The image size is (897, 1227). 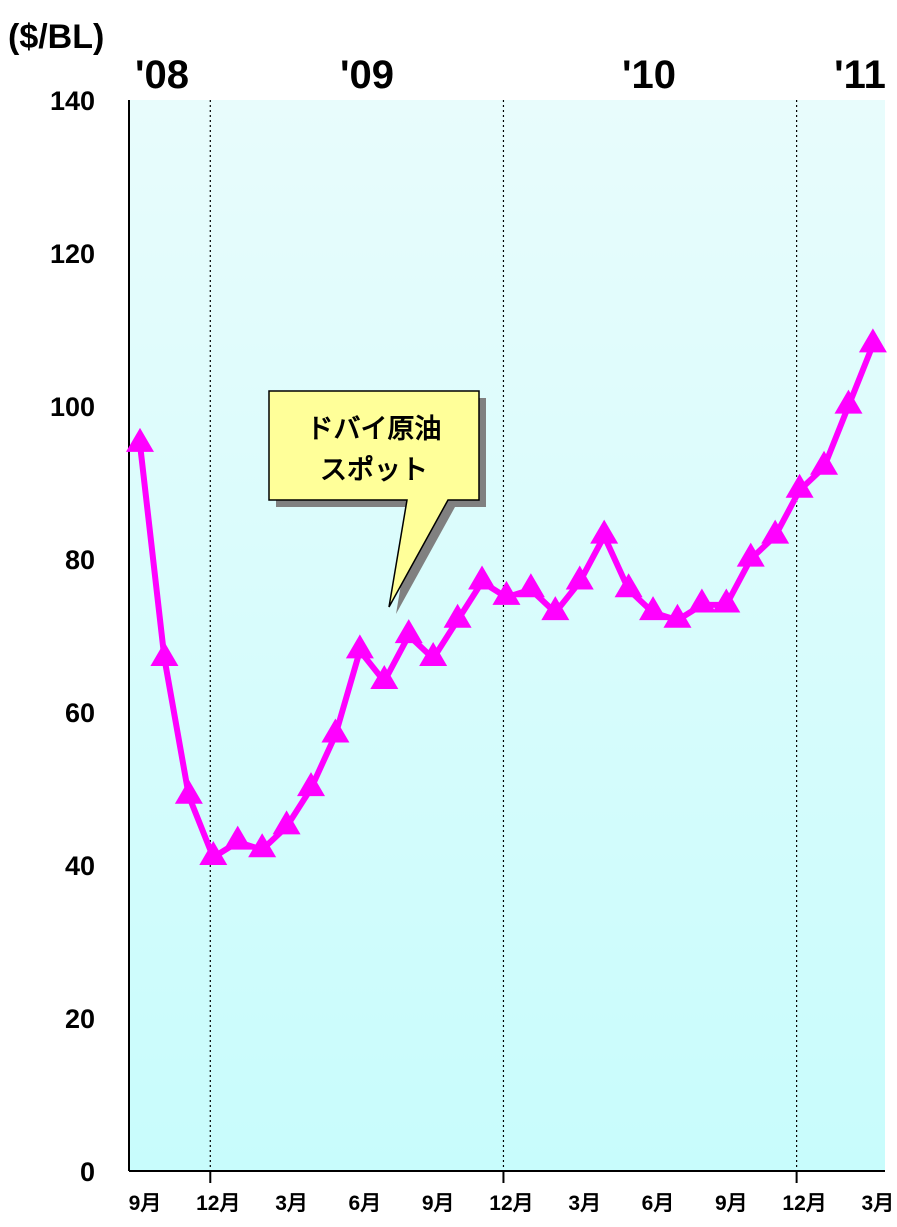 What do you see at coordinates (56, 37) in the screenshot?
I see `y-axis-unit-label: ($/BL)` at bounding box center [56, 37].